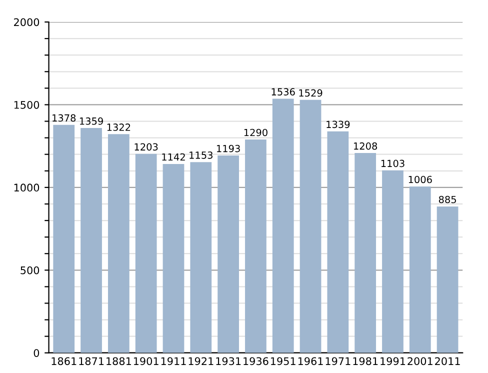 This screenshot has height=373, width=488. Describe the element at coordinates (146, 361) in the screenshot. I see `x-tick-label: 1901` at that location.